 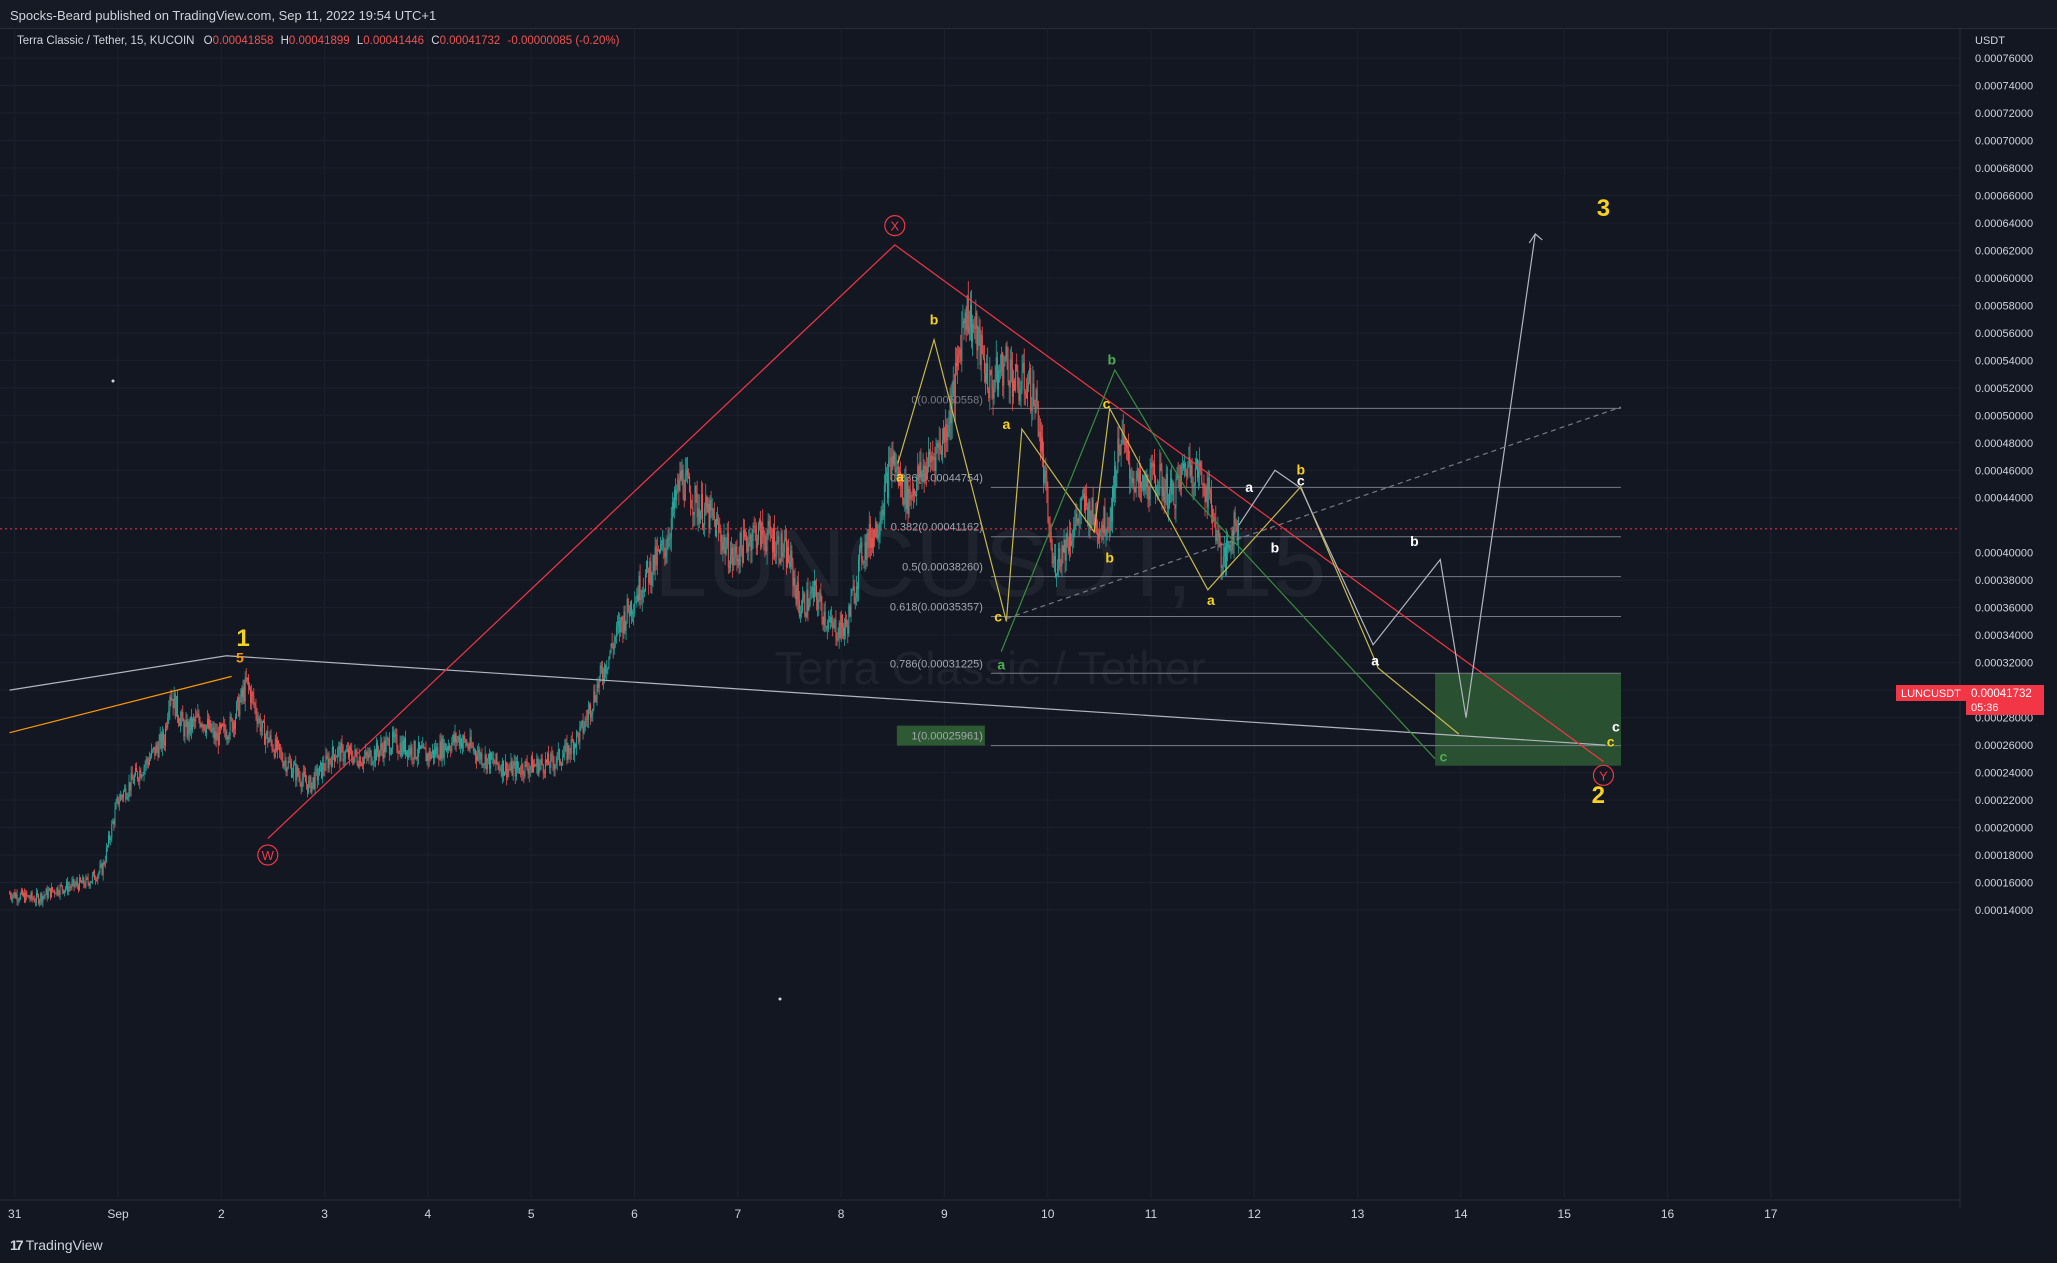 I want to click on price-tick-label: 0.00060000, so click(x=2004, y=279).